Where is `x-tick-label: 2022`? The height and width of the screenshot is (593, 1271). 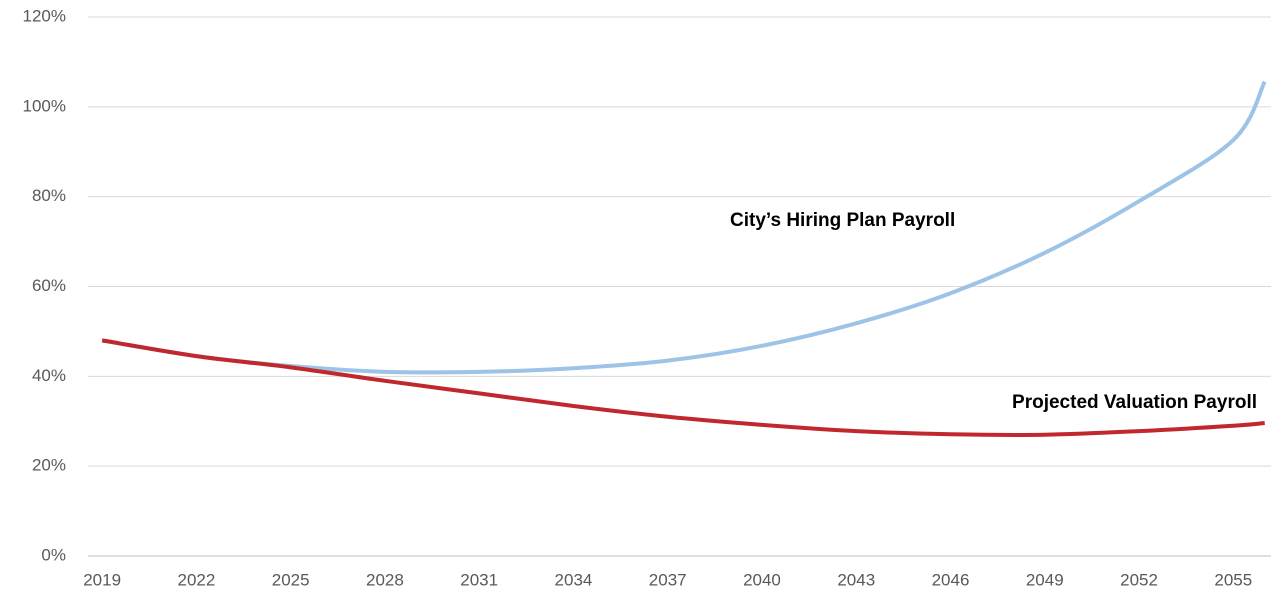
x-tick-label: 2022 is located at coordinates (196, 579).